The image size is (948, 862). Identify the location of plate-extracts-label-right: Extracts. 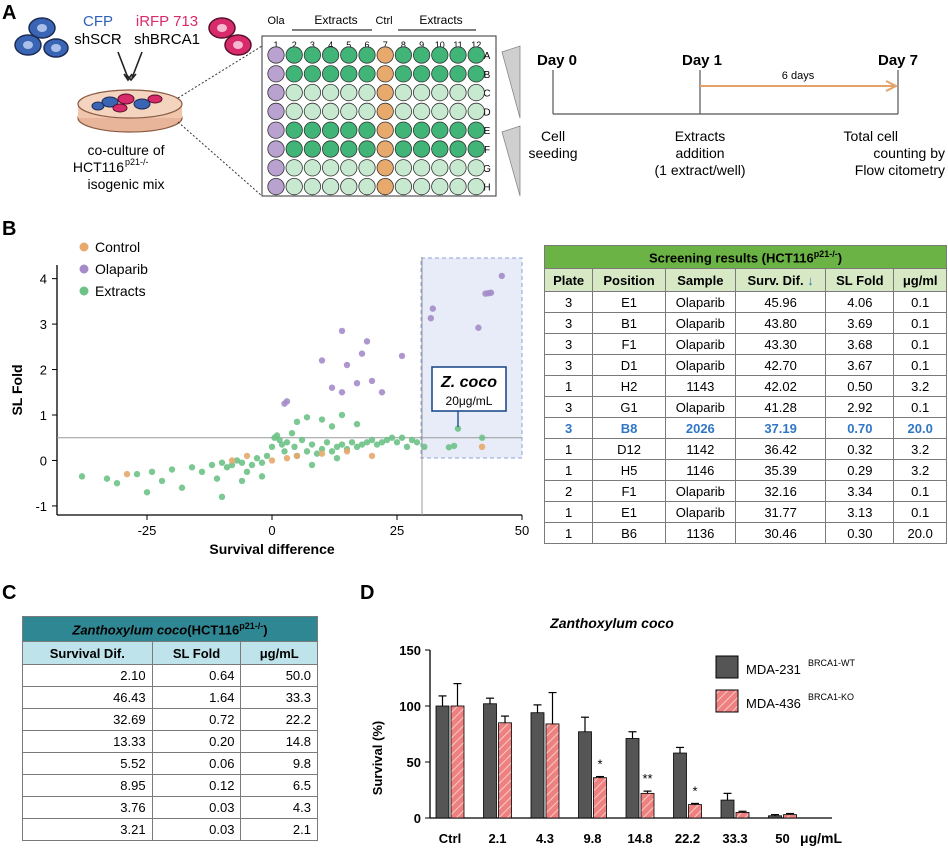
(440, 20).